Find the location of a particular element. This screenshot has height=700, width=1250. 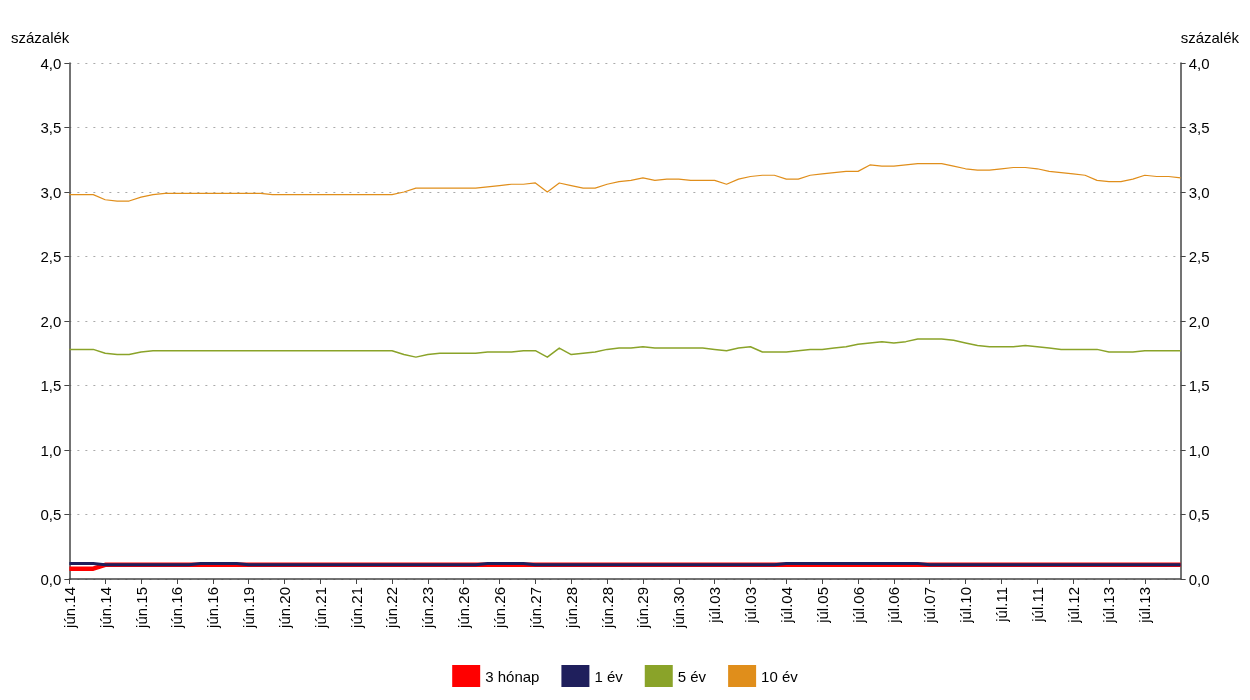

x-tick-label: jún.27 is located at coordinates (535, 608).